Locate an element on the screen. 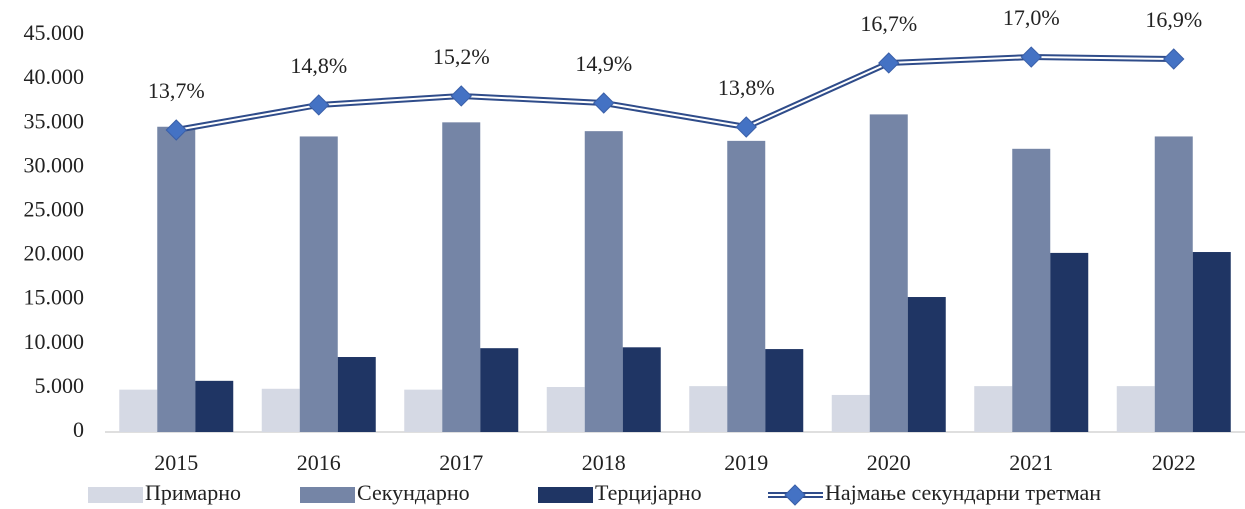 This screenshot has width=1245, height=509. data-label: 16,9% is located at coordinates (1173, 19).